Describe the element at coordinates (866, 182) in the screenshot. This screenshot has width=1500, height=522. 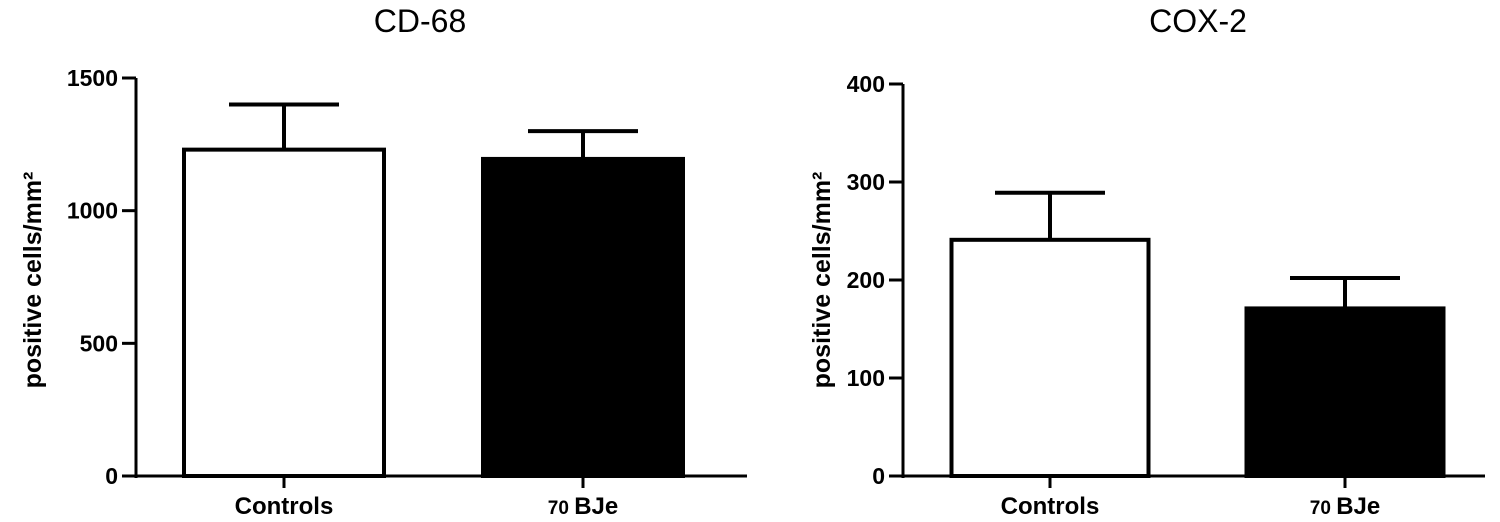
I see `y-tick-label: 300` at that location.